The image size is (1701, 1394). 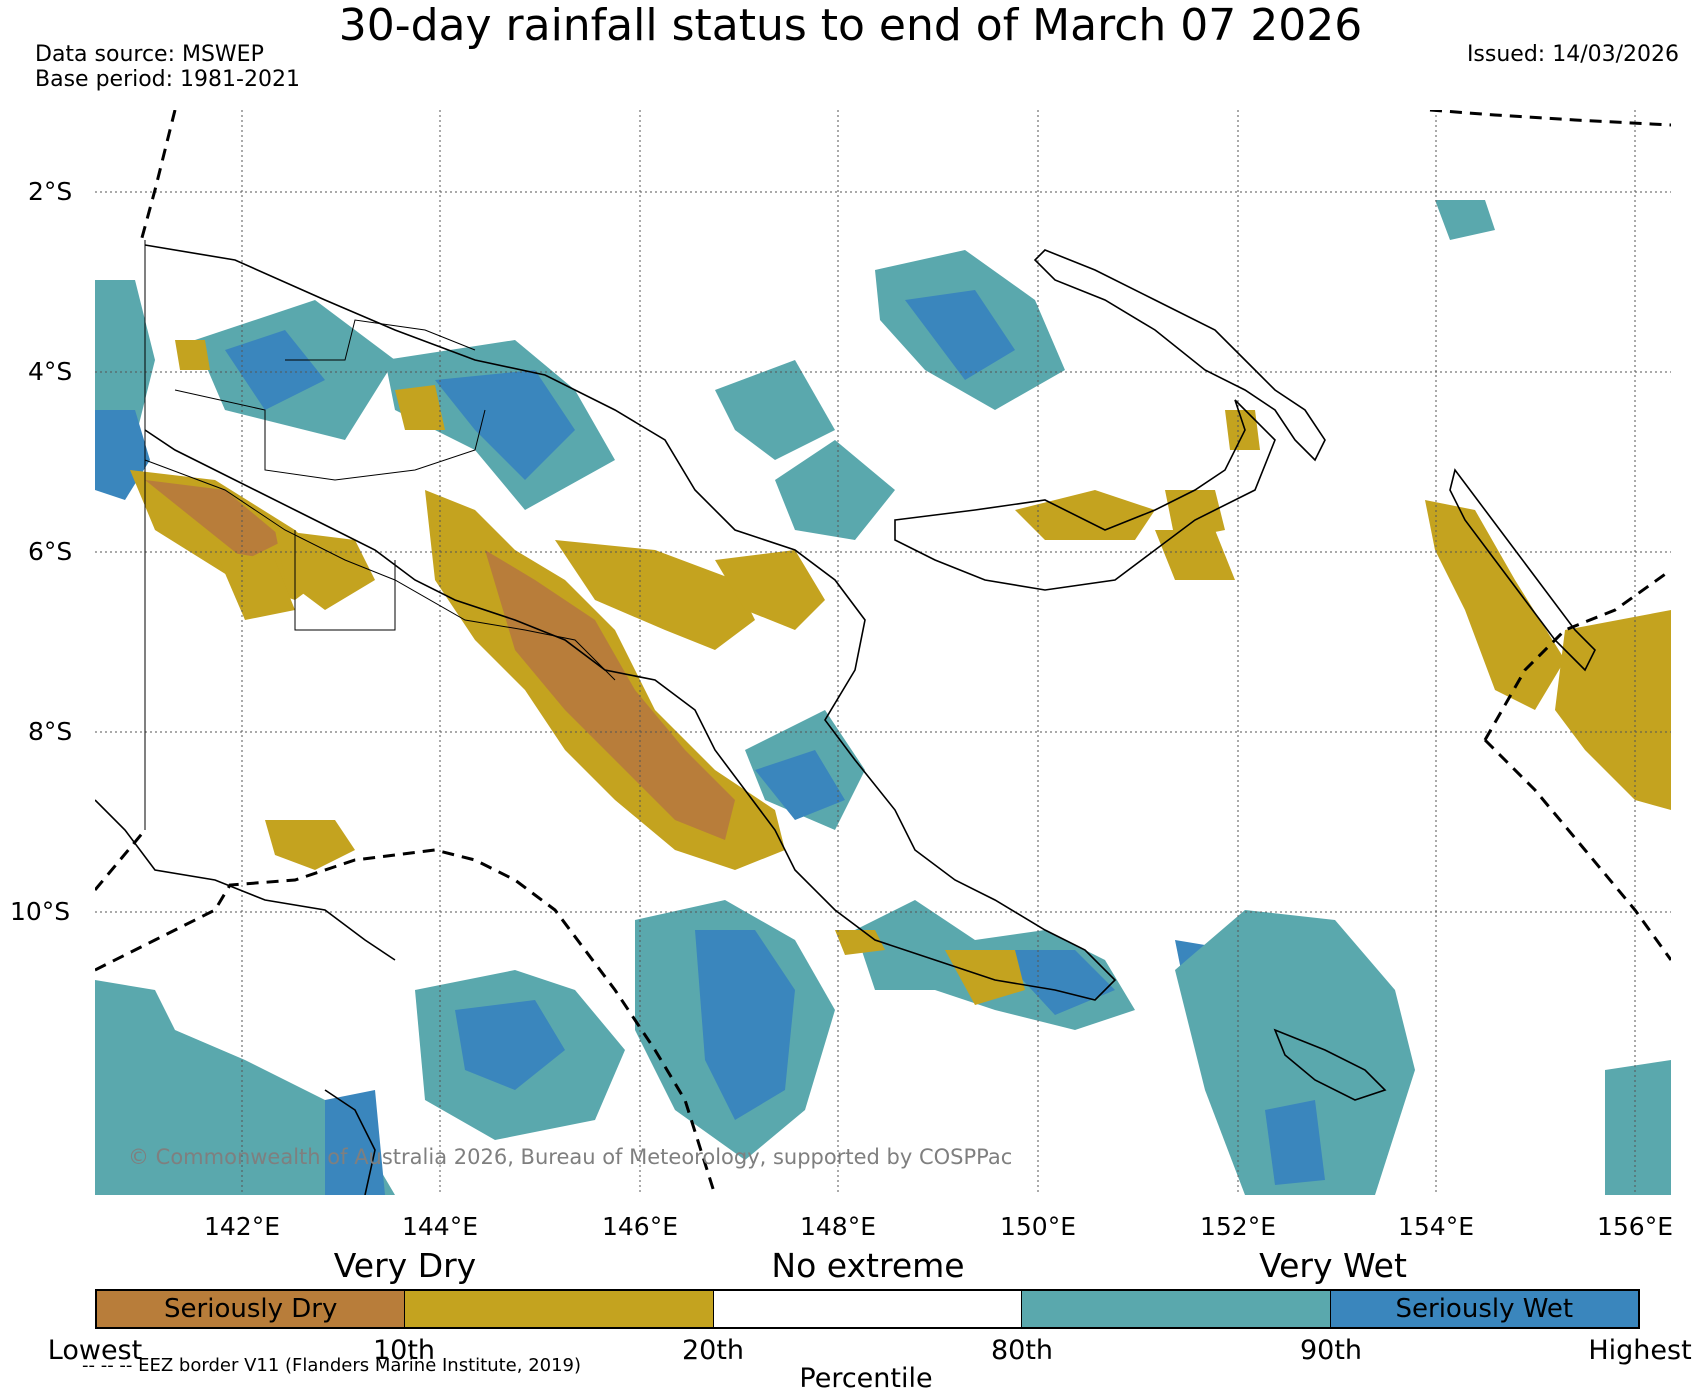 I want to click on lon-label-154e: 154°E, so click(x=1436, y=1226).